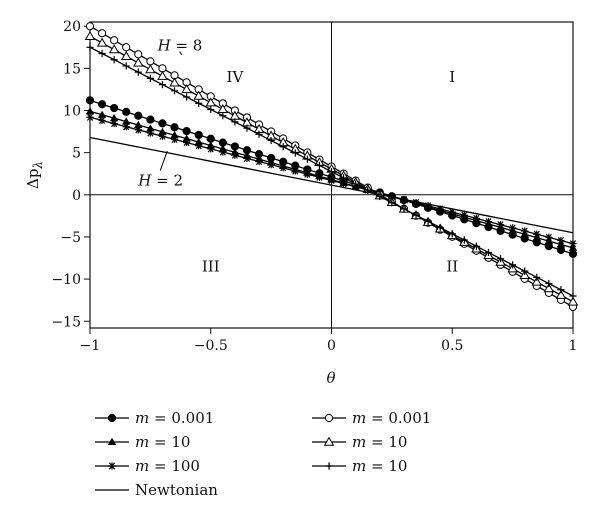  Describe the element at coordinates (452, 266) in the screenshot. I see `region-label: II` at that location.